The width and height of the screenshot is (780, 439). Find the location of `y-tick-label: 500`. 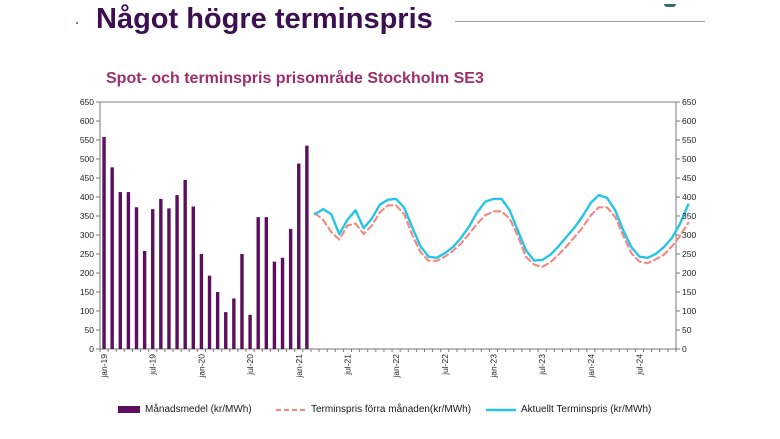

y-tick-label: 500 is located at coordinates (87, 159).